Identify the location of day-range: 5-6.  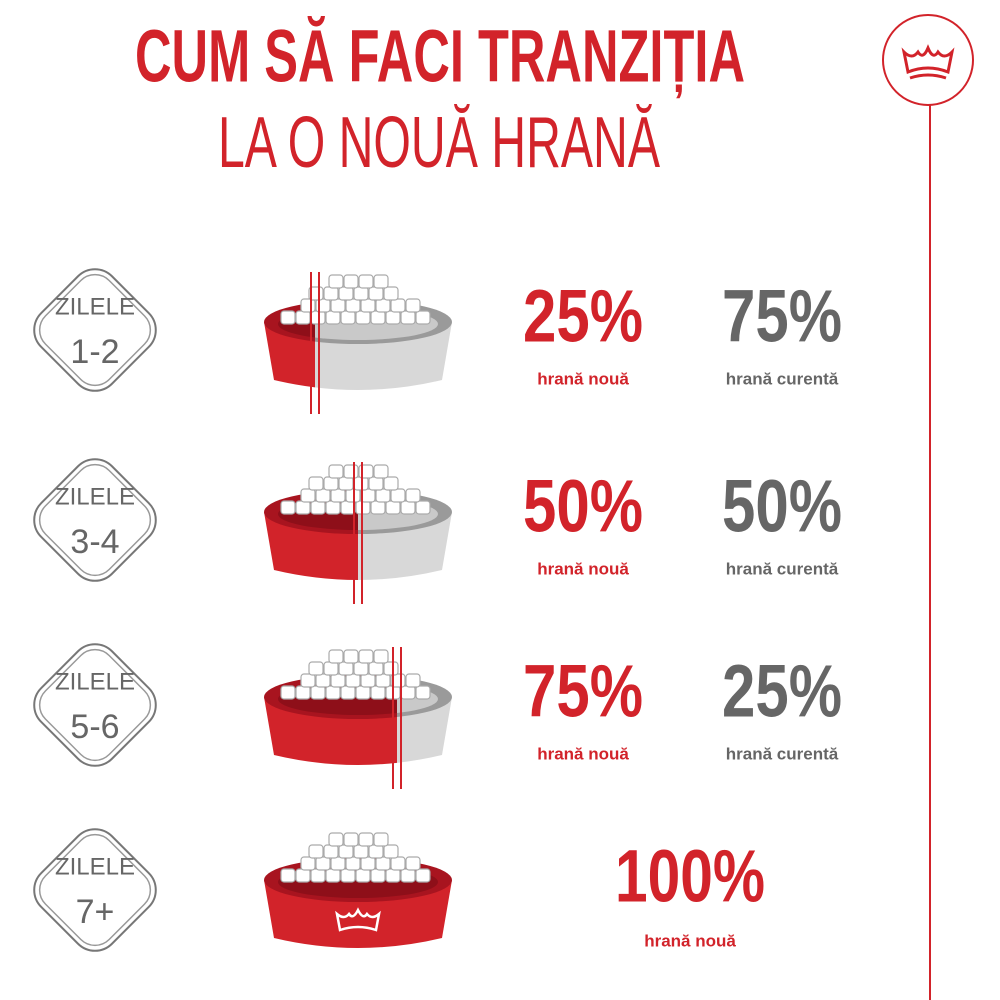
(94, 727).